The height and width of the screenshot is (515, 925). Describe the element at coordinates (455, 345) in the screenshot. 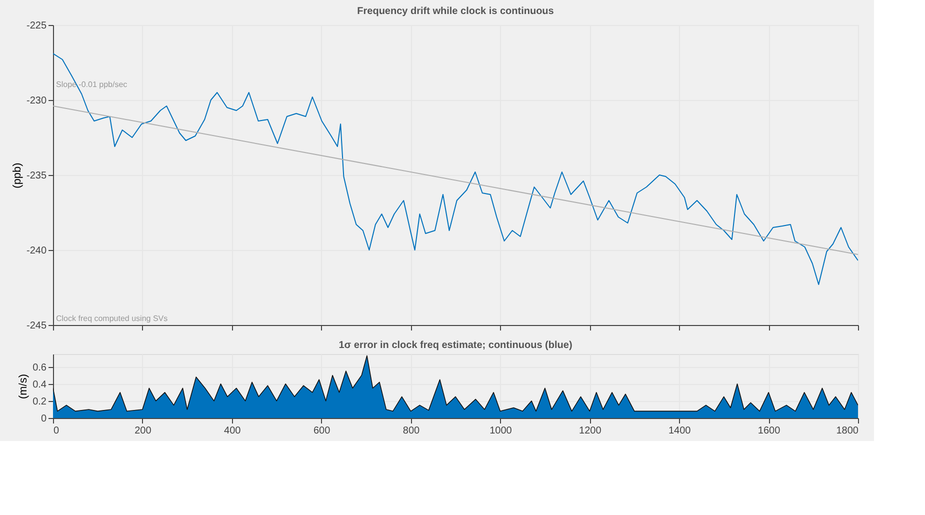

I see `chart-title: 1σ error in clock freq estimate; continuous (blue)` at that location.